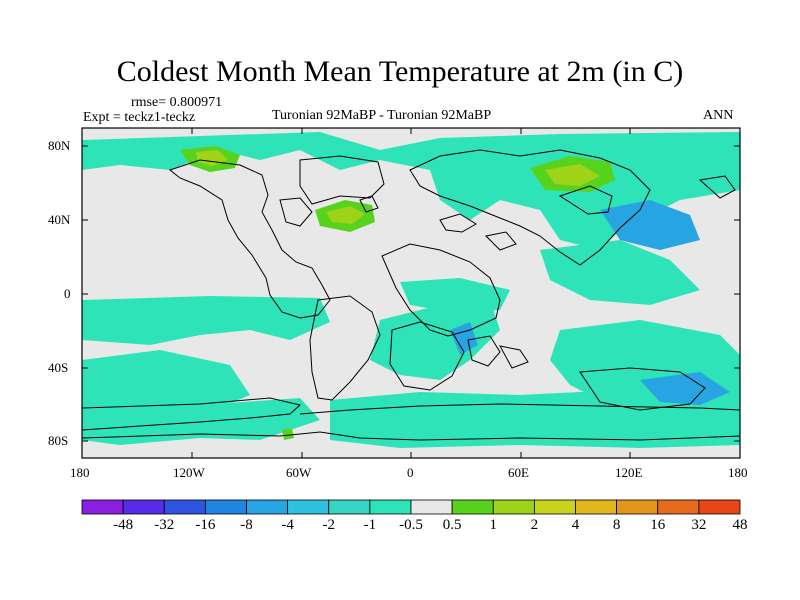 This screenshot has height=600, width=800. I want to click on subtitle-label: Turonian 92MaBP - Turonian 92MaBP, so click(382, 115).